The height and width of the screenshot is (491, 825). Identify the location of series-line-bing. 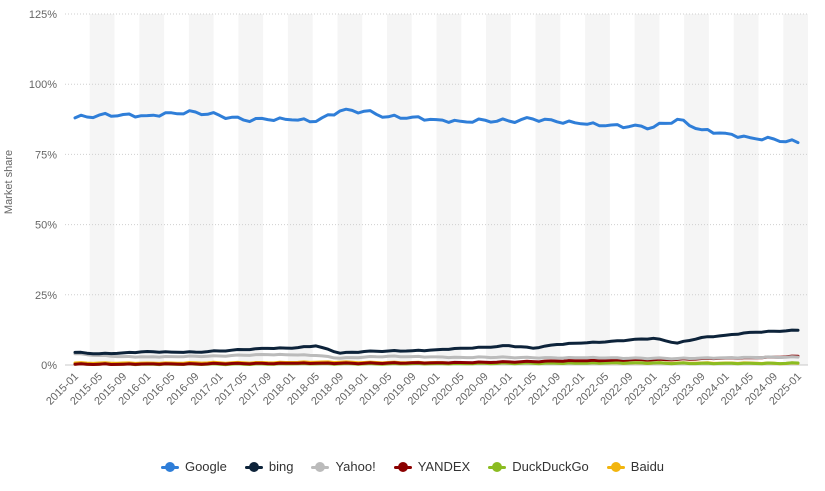
(436, 342).